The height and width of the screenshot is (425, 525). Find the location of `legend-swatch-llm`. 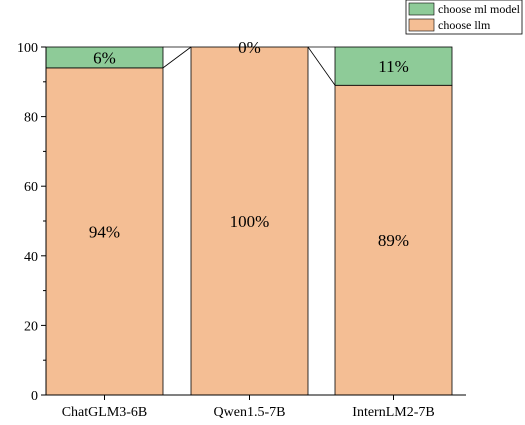

legend-swatch-llm is located at coordinates (421, 25).